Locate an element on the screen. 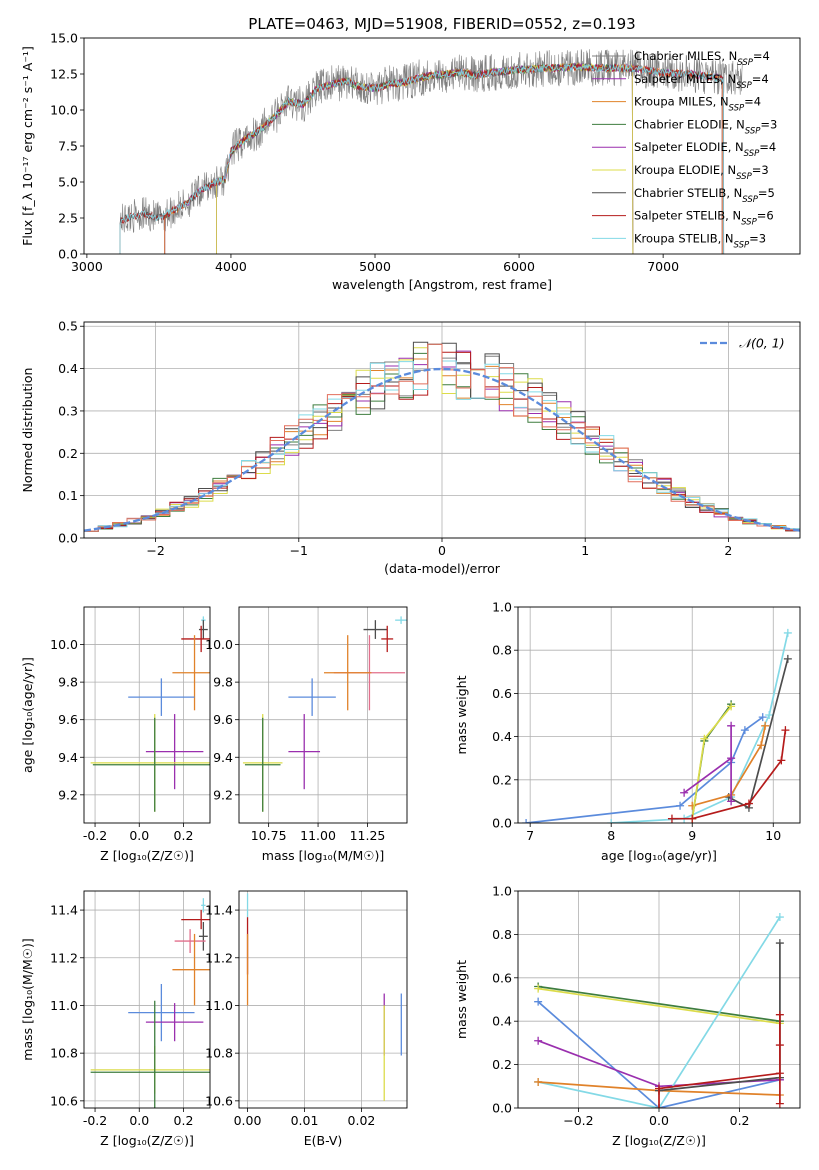 Image resolution: width=819 pixels, height=1170 pixels. x-tick-label: 0.01 is located at coordinates (305, 1120).